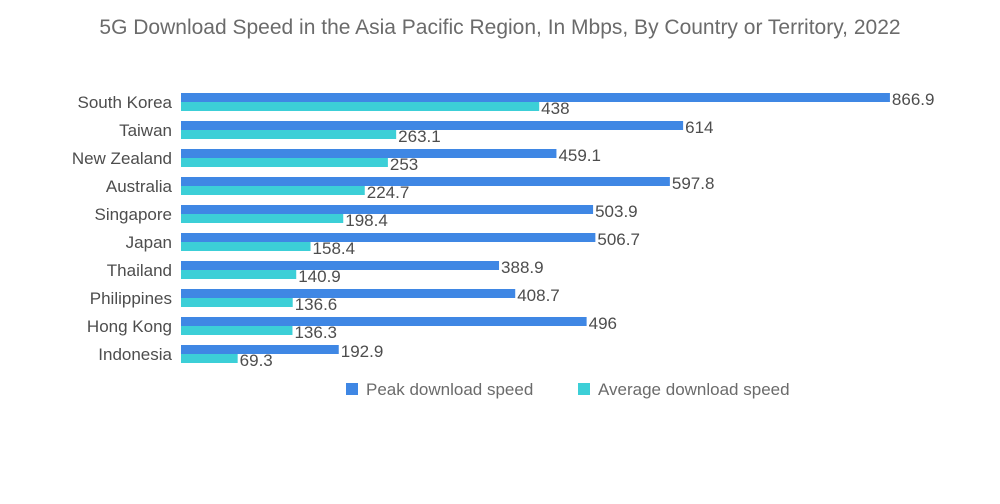  I want to click on peak-bar-japan, so click(388, 237).